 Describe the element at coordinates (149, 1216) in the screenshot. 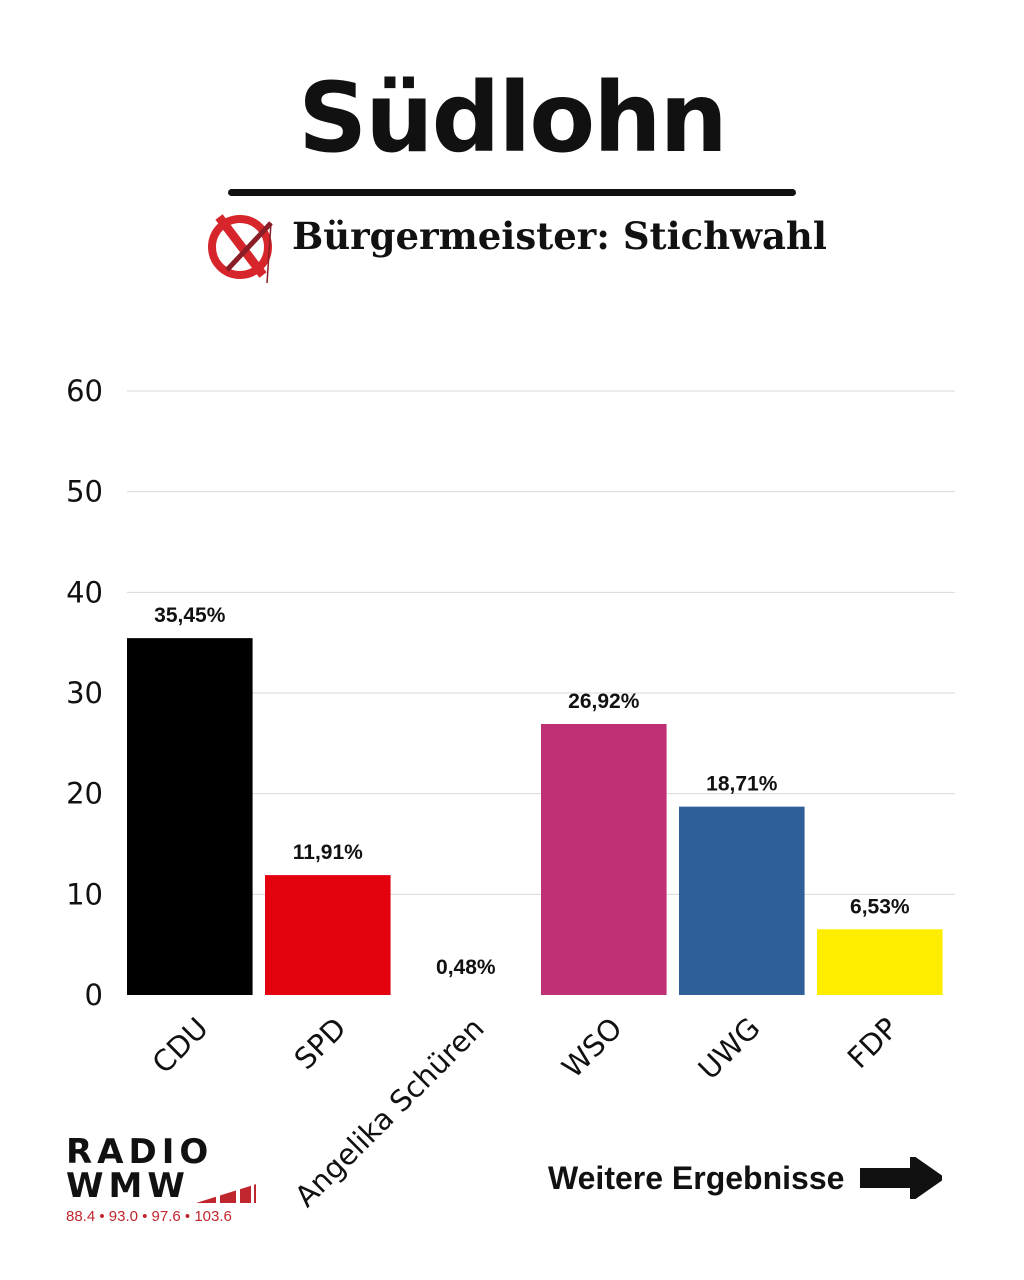

I see `logo-frequencies: 88.4 • 93.0 • 97.6 • 103.6` at that location.